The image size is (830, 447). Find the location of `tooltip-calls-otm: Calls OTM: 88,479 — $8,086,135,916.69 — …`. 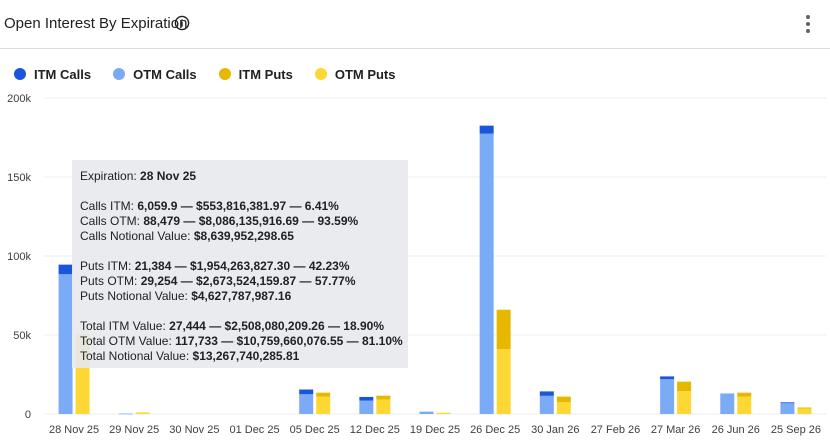

tooltip-calls-otm: Calls OTM: 88,479 — $8,086,135,916.69 — … is located at coordinates (219, 221).